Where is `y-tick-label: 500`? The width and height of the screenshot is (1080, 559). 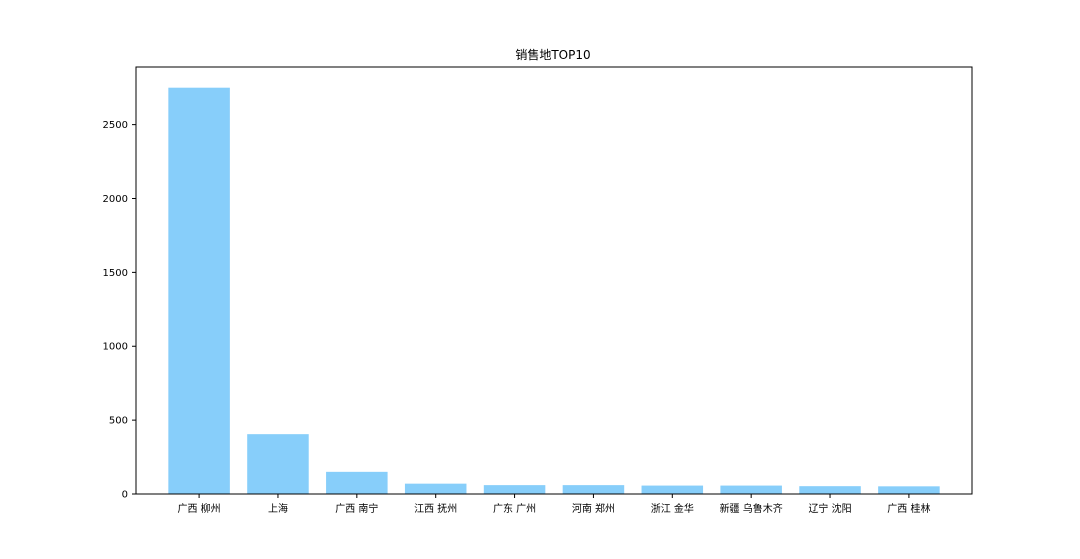 y-tick-label: 500 is located at coordinates (118, 421).